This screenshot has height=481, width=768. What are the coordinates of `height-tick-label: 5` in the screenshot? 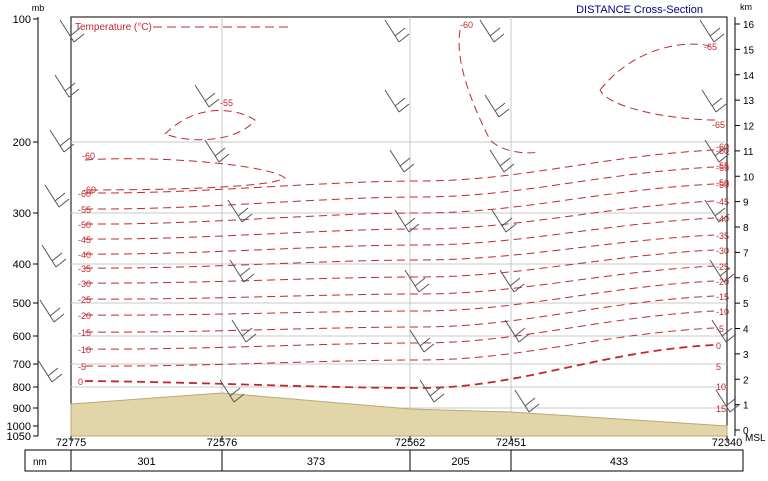 It's located at (746, 304).